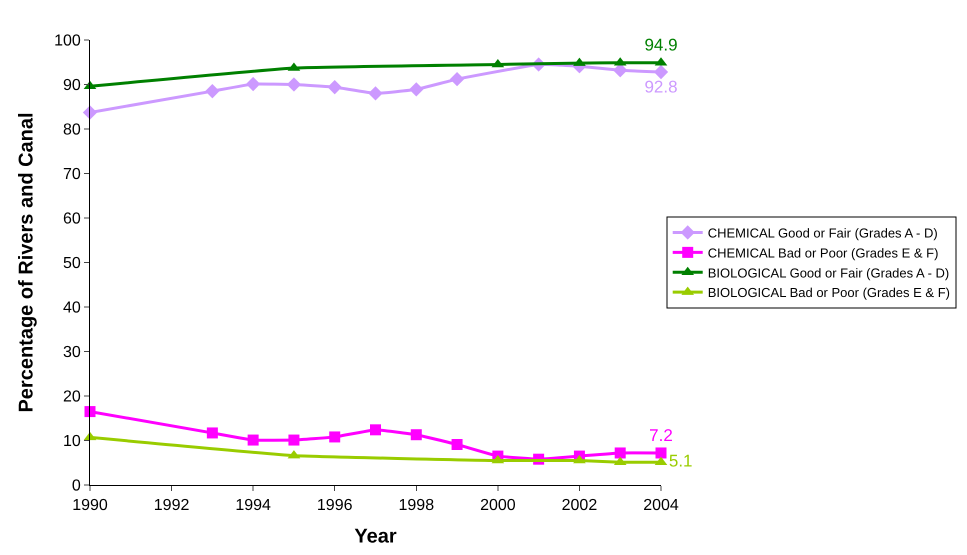 This screenshot has height=555, width=967. I want to click on y-tick-label: 90, so click(72, 85).